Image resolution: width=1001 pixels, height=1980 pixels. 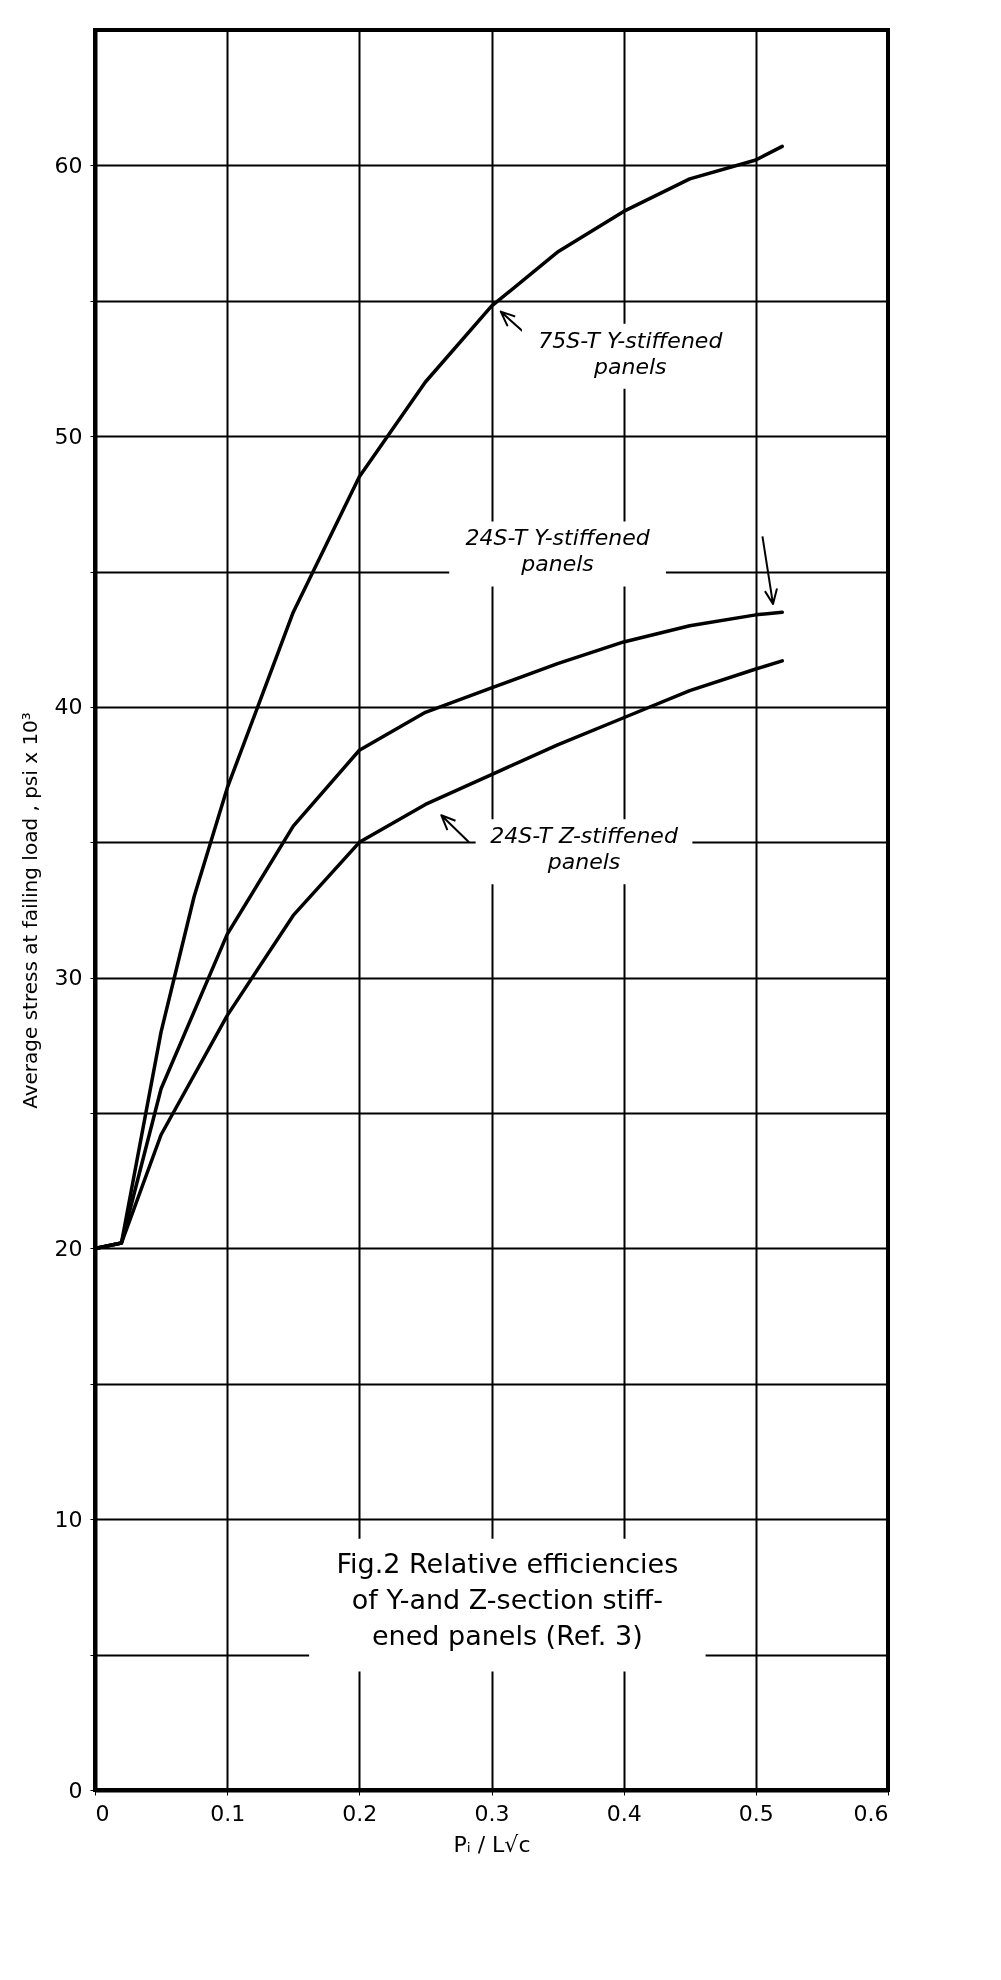 What do you see at coordinates (68, 978) in the screenshot?
I see `y-tick-label: 30` at bounding box center [68, 978].